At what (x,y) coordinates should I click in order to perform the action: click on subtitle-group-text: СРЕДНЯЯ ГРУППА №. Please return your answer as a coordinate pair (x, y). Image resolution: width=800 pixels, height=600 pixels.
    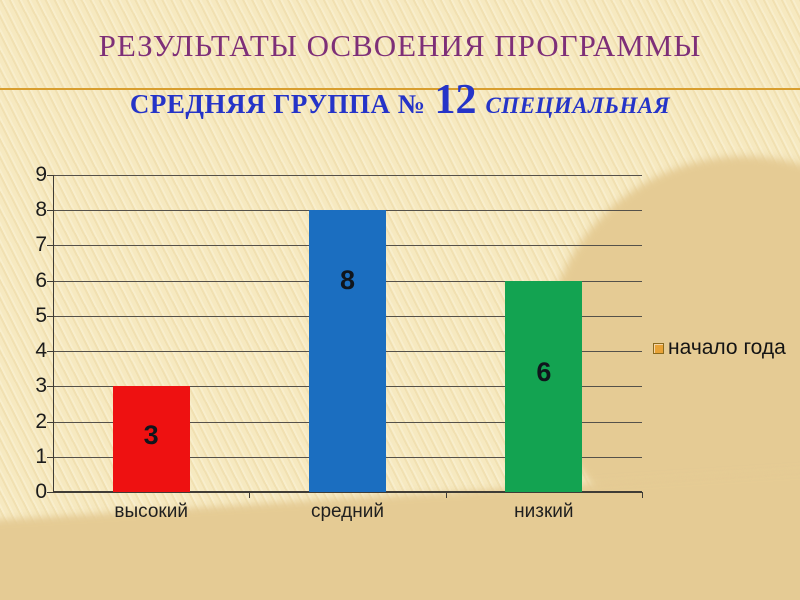
    Looking at the image, I should click on (277, 104).